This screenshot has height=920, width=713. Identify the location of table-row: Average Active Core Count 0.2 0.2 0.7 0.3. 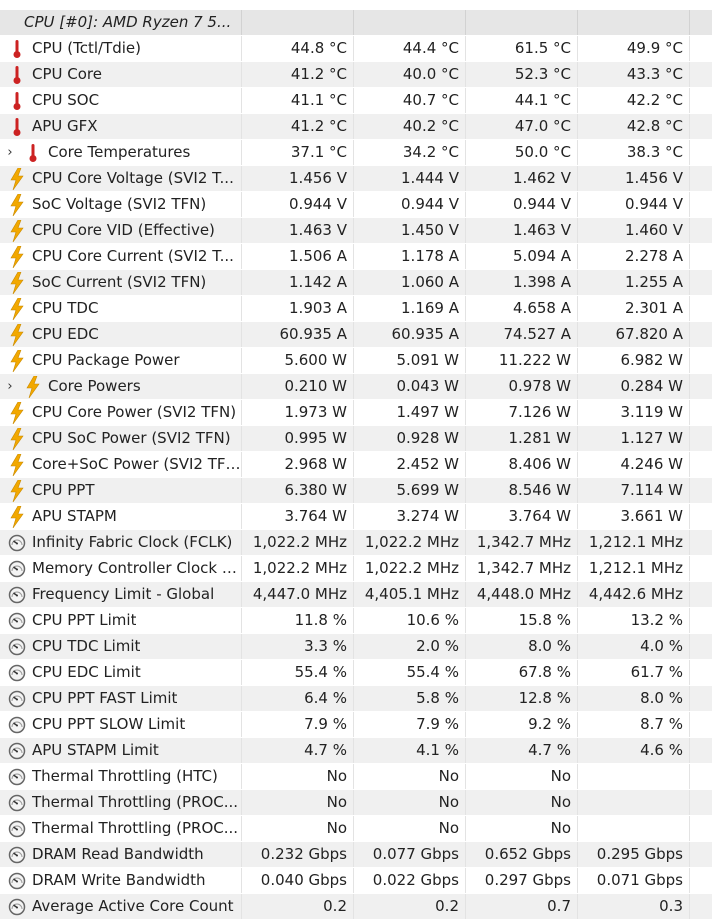
(356, 907).